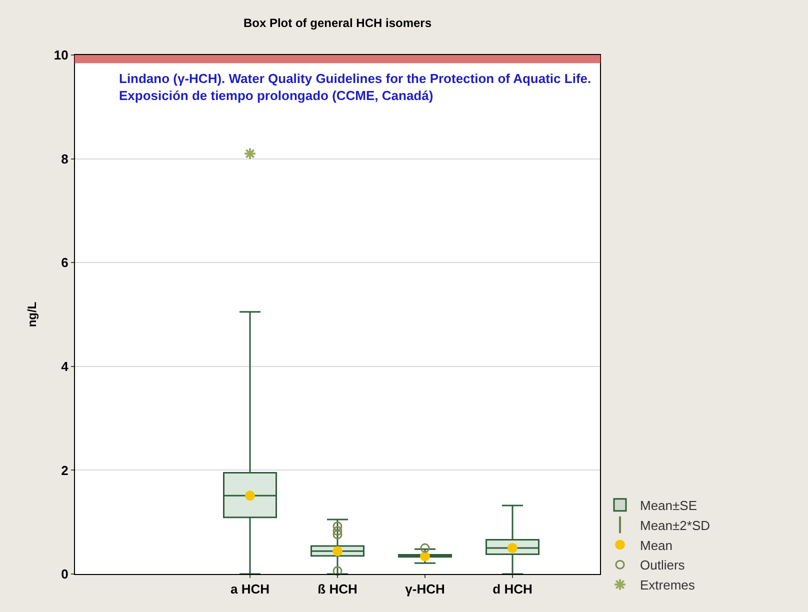 Image resolution: width=808 pixels, height=612 pixels. What do you see at coordinates (64, 470) in the screenshot?
I see `y-tick-label: 2` at bounding box center [64, 470].